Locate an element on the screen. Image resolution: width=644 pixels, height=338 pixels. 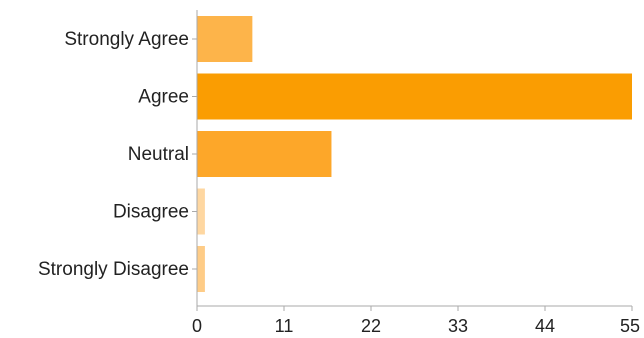
bar-agree is located at coordinates (414, 96).